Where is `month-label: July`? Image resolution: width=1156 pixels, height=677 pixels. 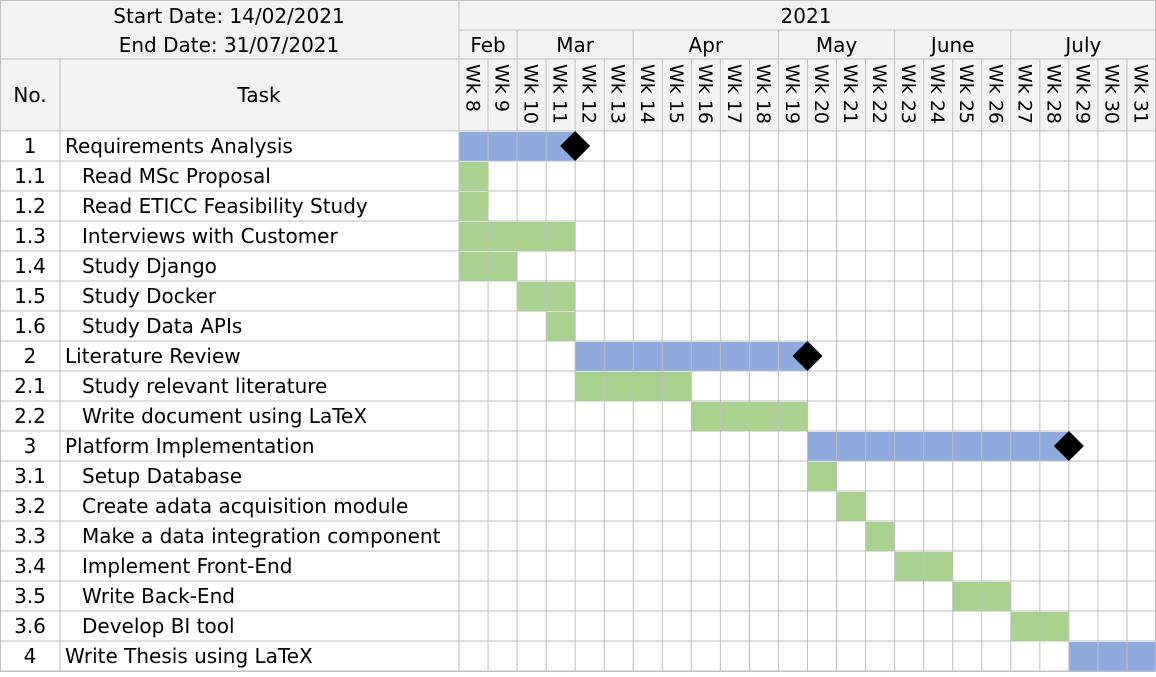
month-label: July is located at coordinates (1082, 45).